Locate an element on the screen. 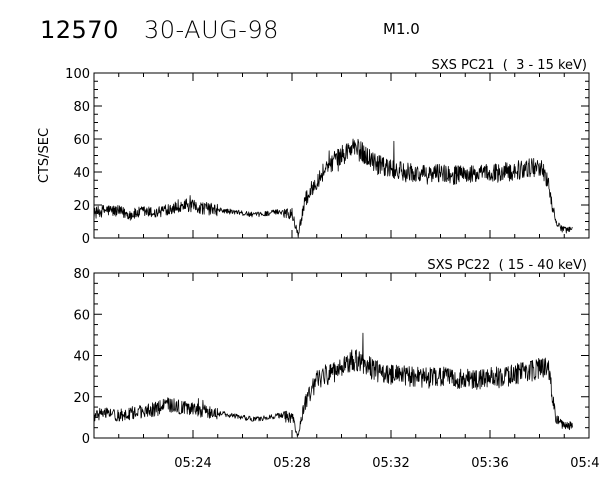  panel-title: SXS PC22 ( 15 - 40 keV) is located at coordinates (507, 265).